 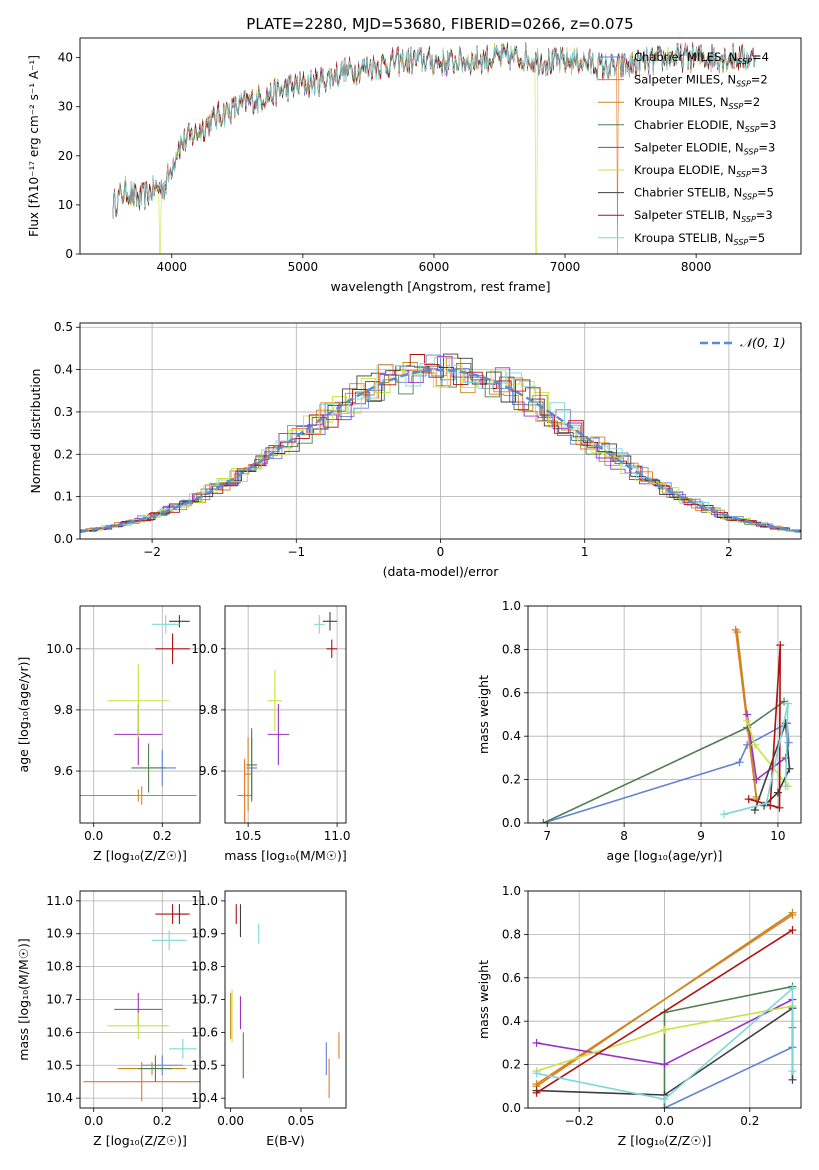 I want to click on x-tick-label: 0.2, so click(x=162, y=1121).